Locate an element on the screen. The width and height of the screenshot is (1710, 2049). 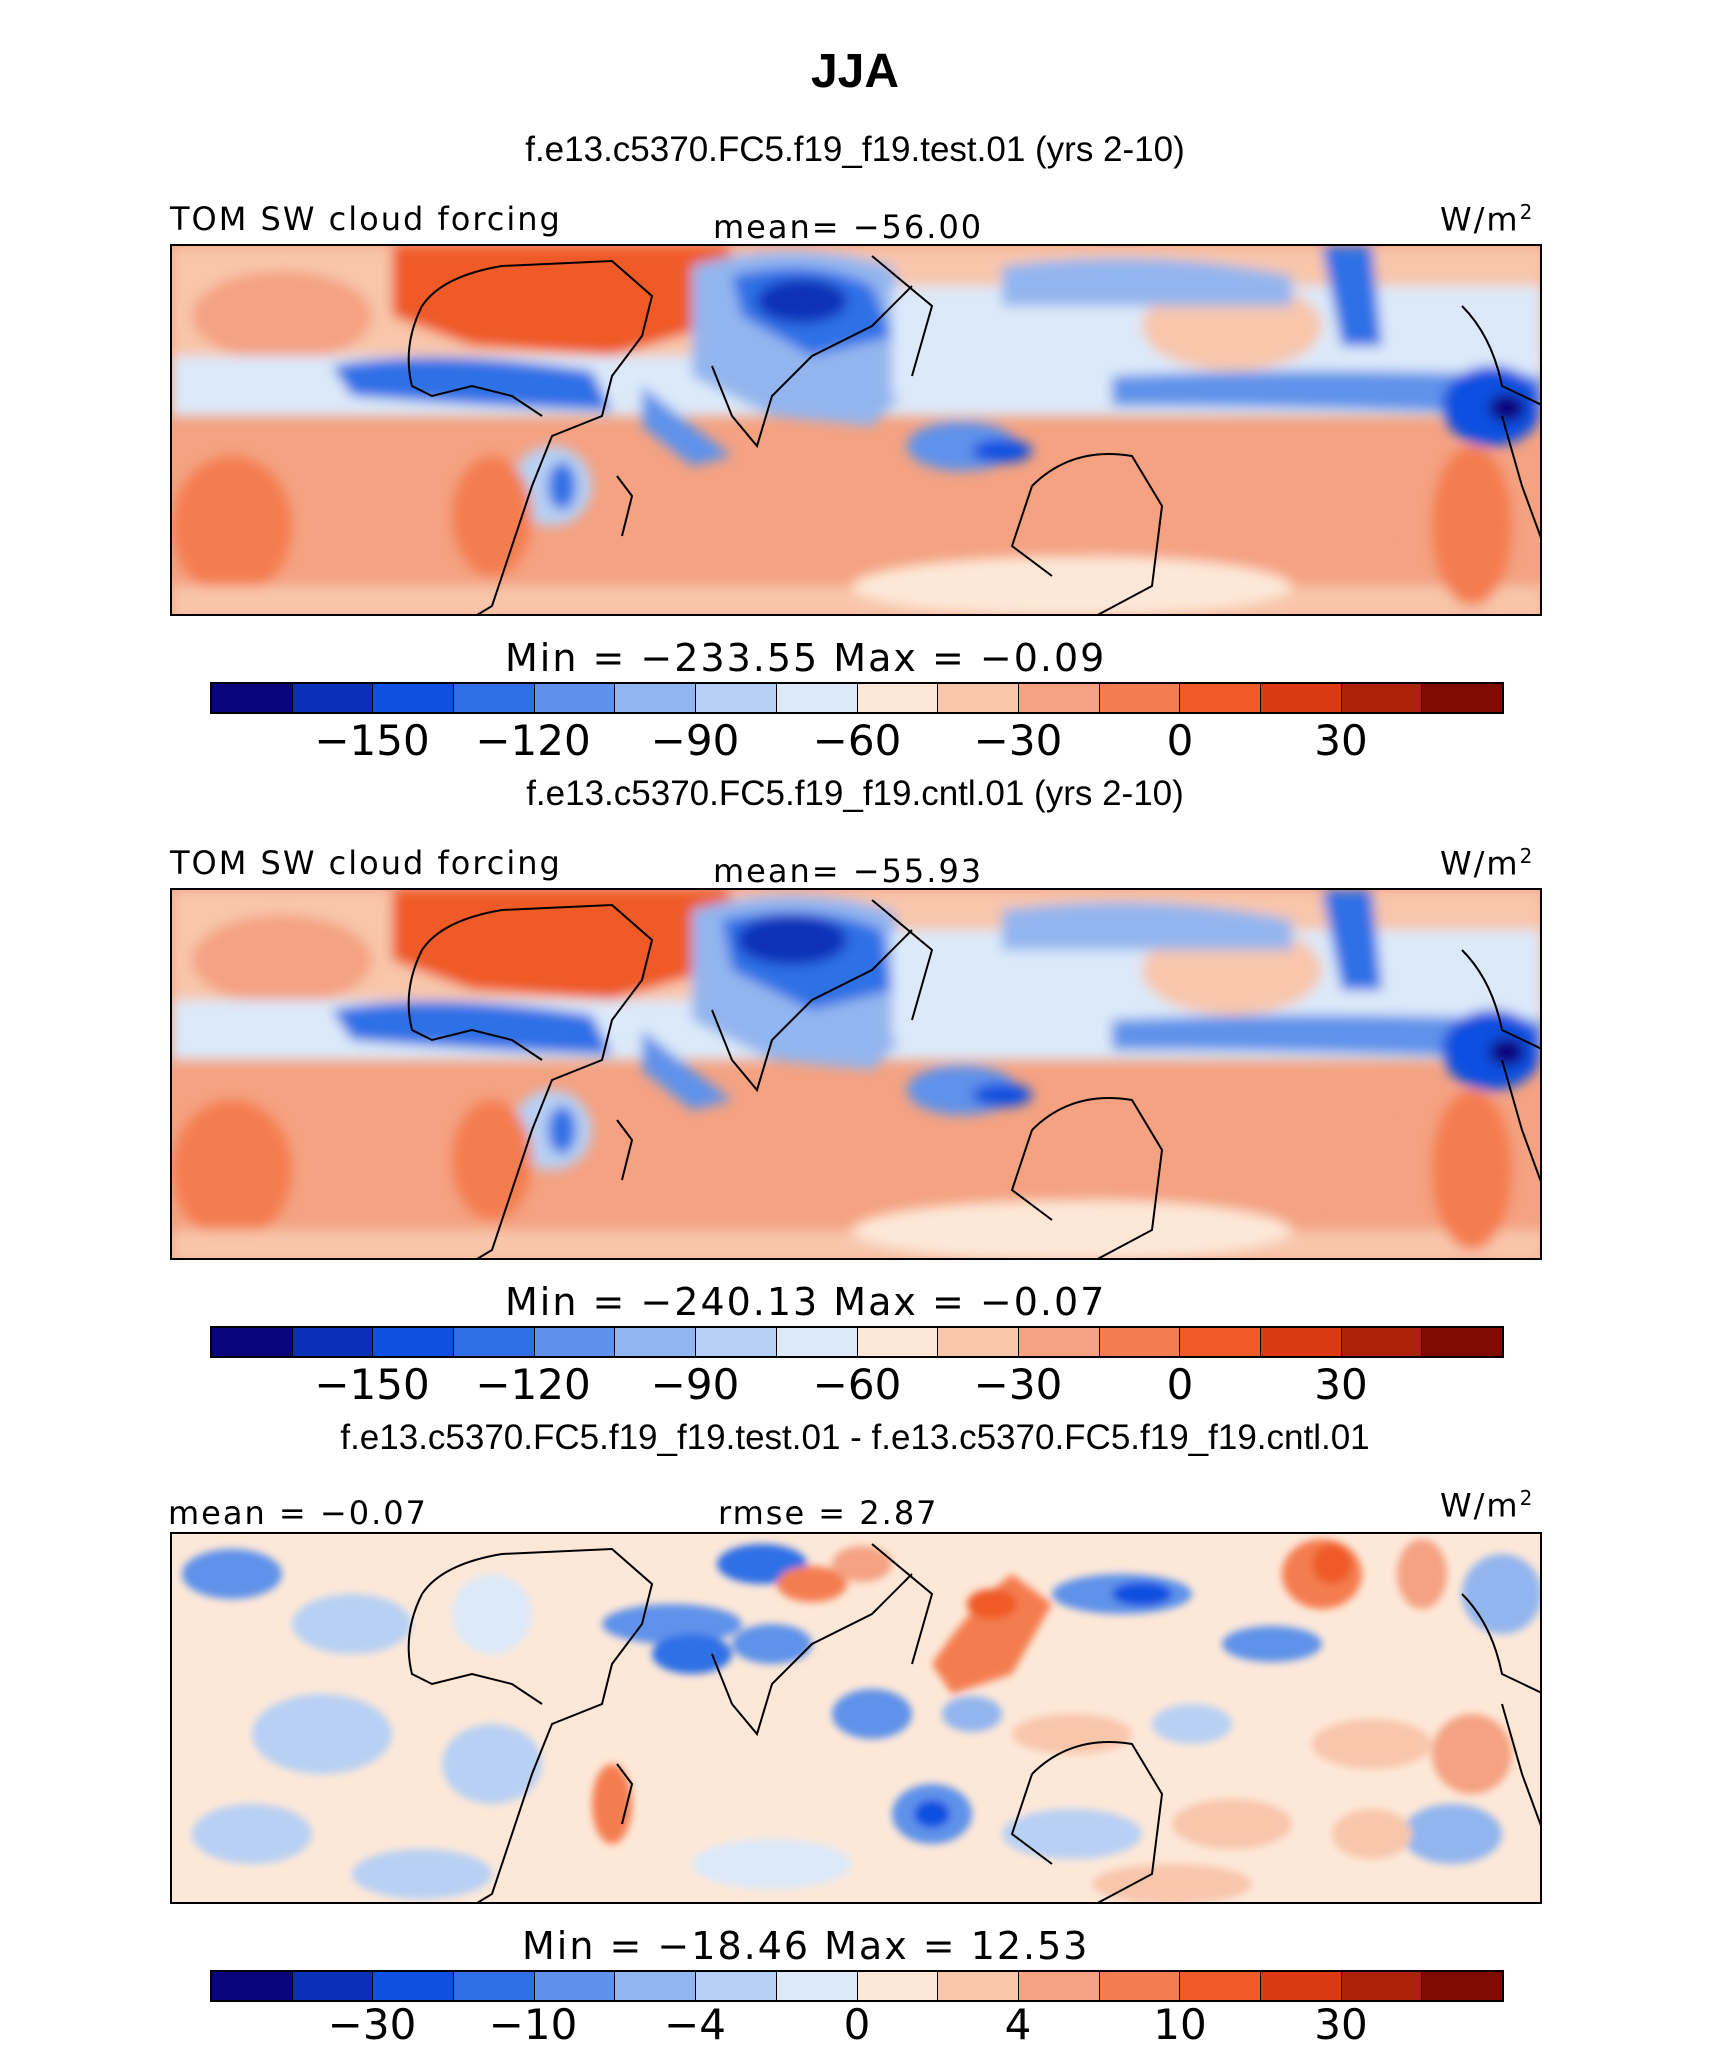
panel-3-colorbar is located at coordinates (857, 1986).